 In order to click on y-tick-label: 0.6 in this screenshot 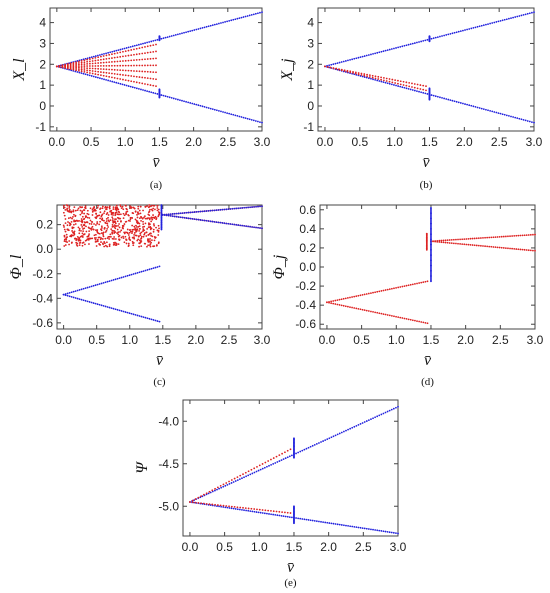, I will do `click(307, 210)`.